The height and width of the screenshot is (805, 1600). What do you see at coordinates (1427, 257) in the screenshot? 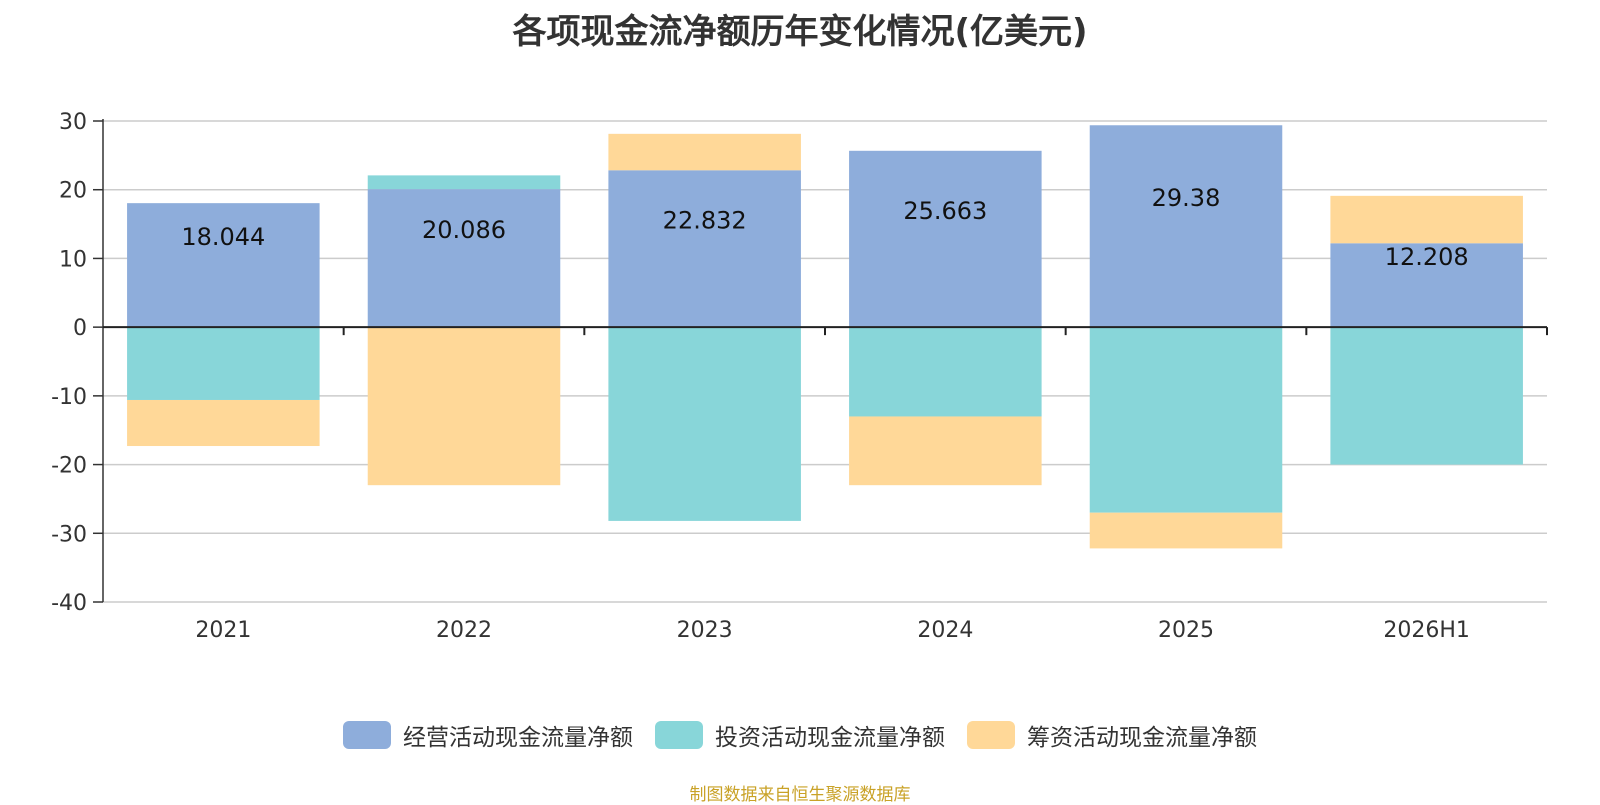
I see `data-label: 12.208` at bounding box center [1427, 257].